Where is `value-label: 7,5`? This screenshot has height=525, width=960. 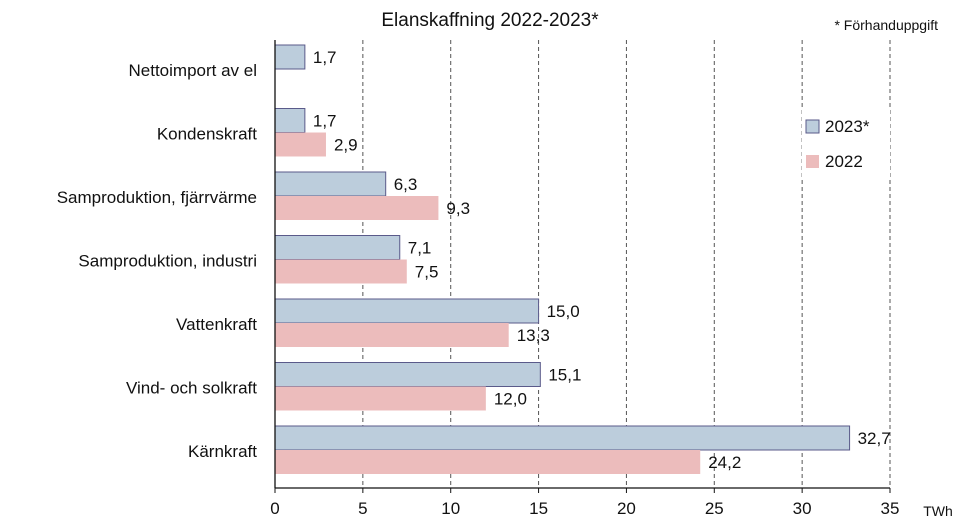 value-label: 7,5 is located at coordinates (427, 272).